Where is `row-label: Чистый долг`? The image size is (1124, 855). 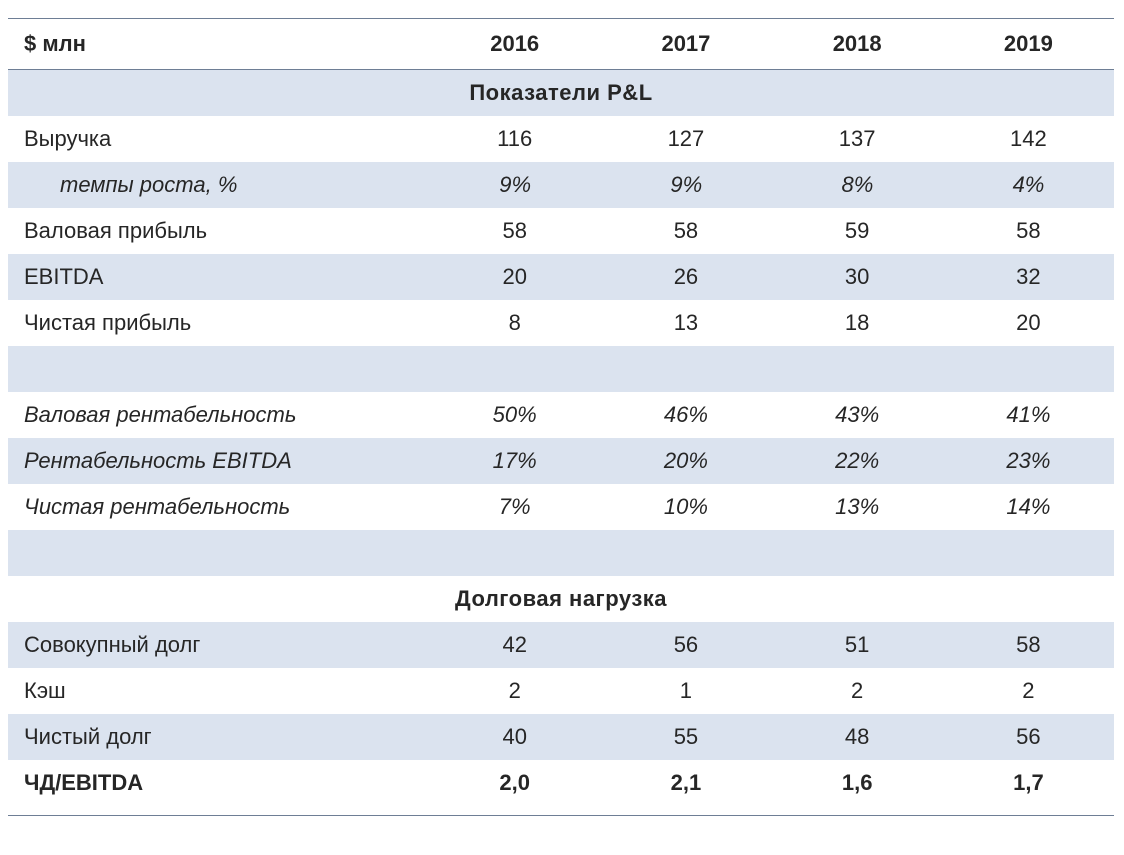 row-label: Чистый долг is located at coordinates (88, 736).